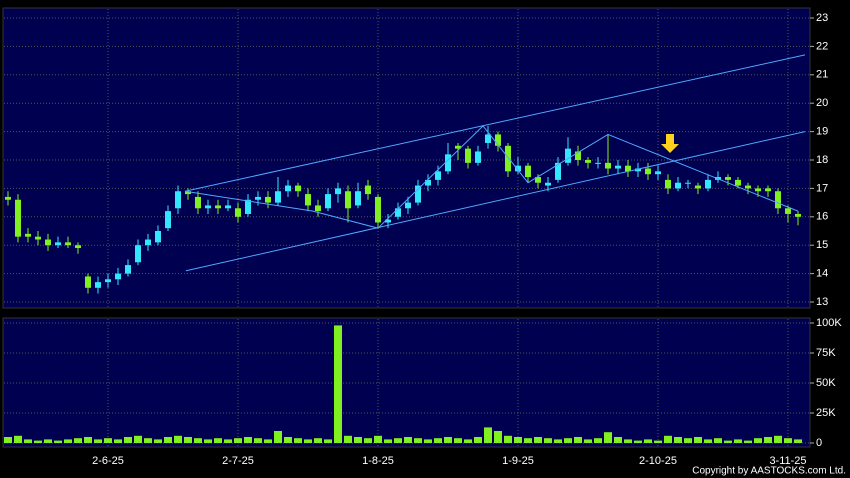 This screenshot has height=478, width=850. What do you see at coordinates (822, 188) in the screenshot?
I see `y-tick-label: 17` at bounding box center [822, 188].